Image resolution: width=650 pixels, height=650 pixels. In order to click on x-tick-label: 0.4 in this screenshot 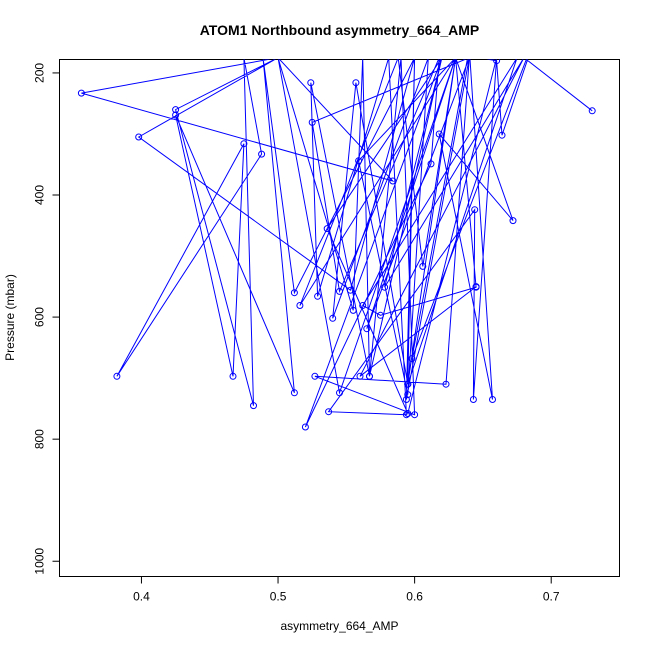, I will do `click(141, 597)`.